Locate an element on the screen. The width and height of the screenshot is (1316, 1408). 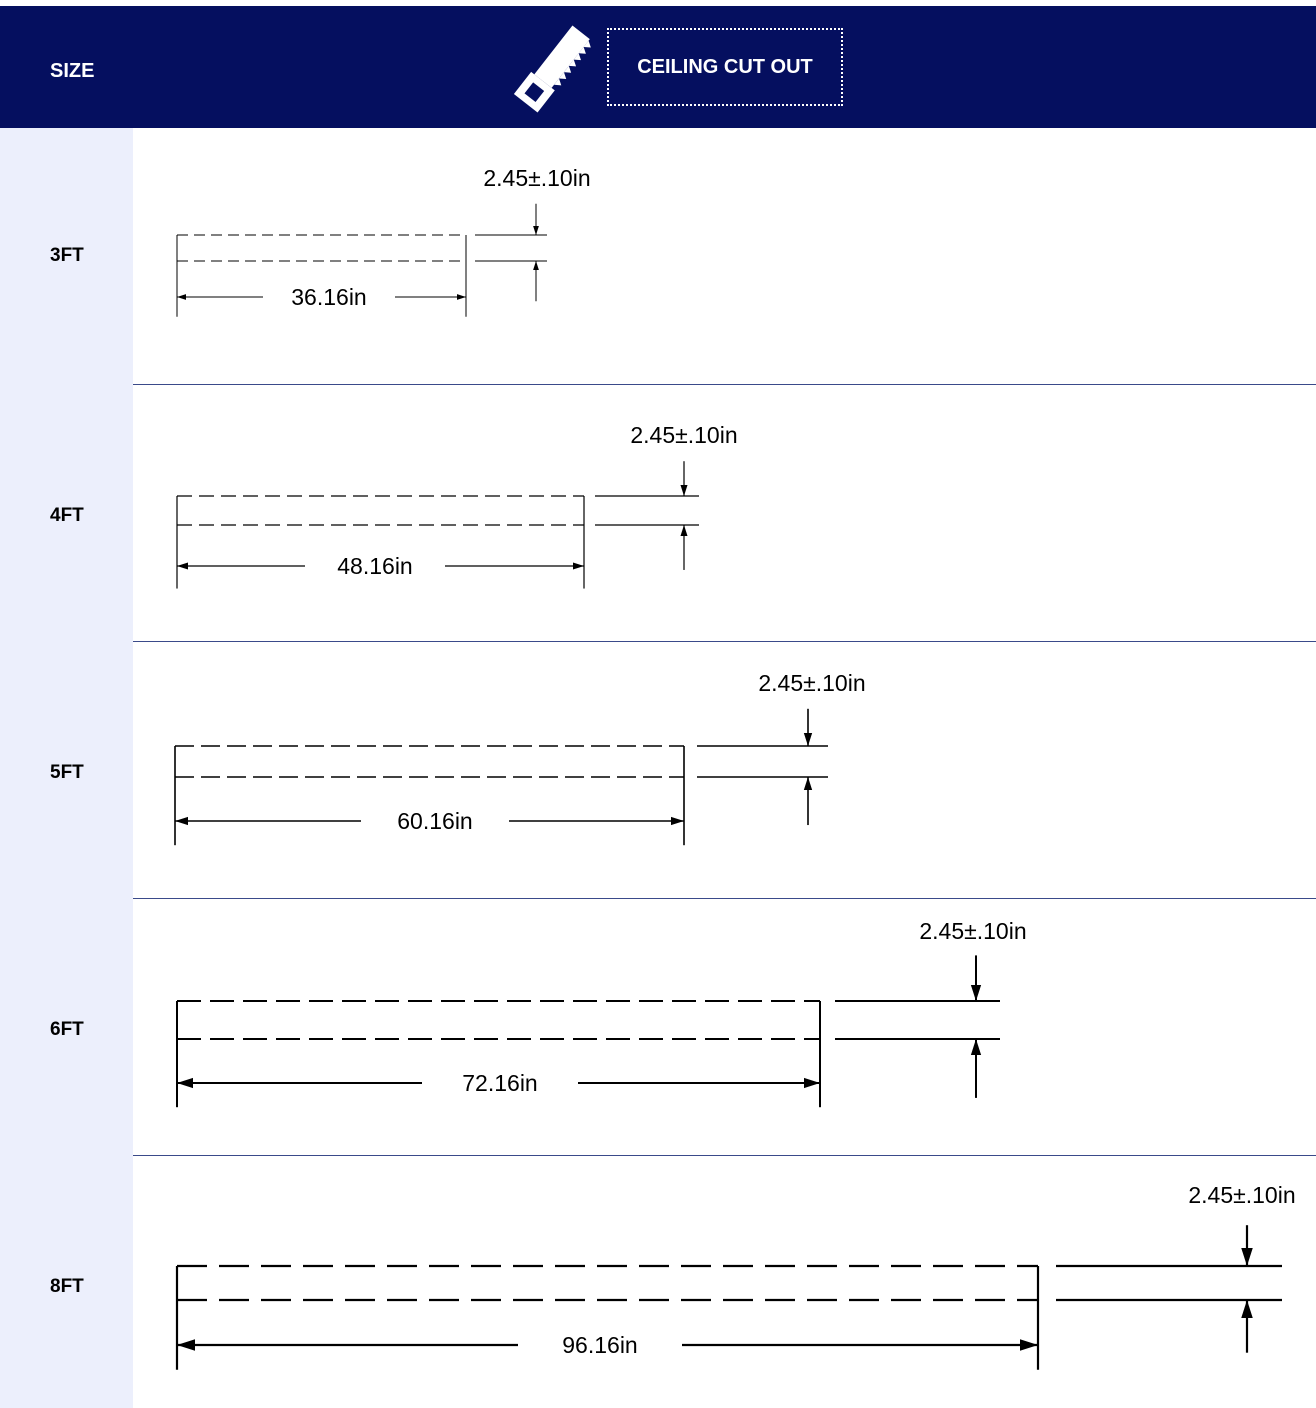
size-label-8ft: 8FT is located at coordinates (67, 1286).